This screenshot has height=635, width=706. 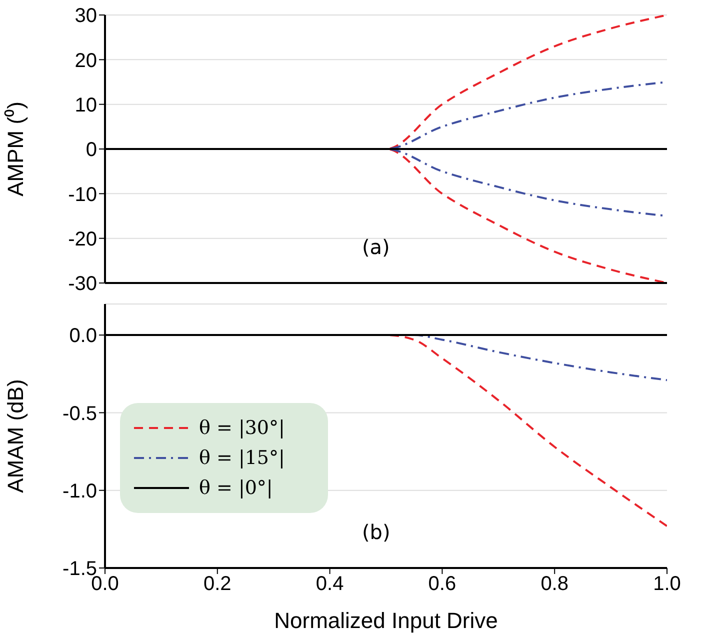 I want to click on x-tick-label: 0.6, so click(x=442, y=584).